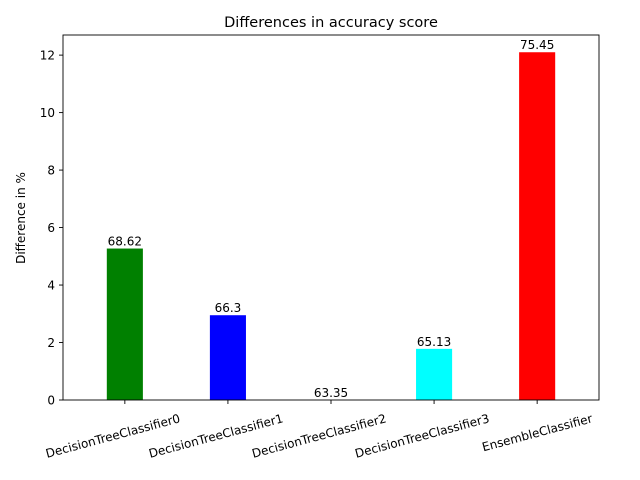 Image resolution: width=640 pixels, height=480 pixels. What do you see at coordinates (537, 45) in the screenshot?
I see `bar-value-label-4: 75.45` at bounding box center [537, 45].